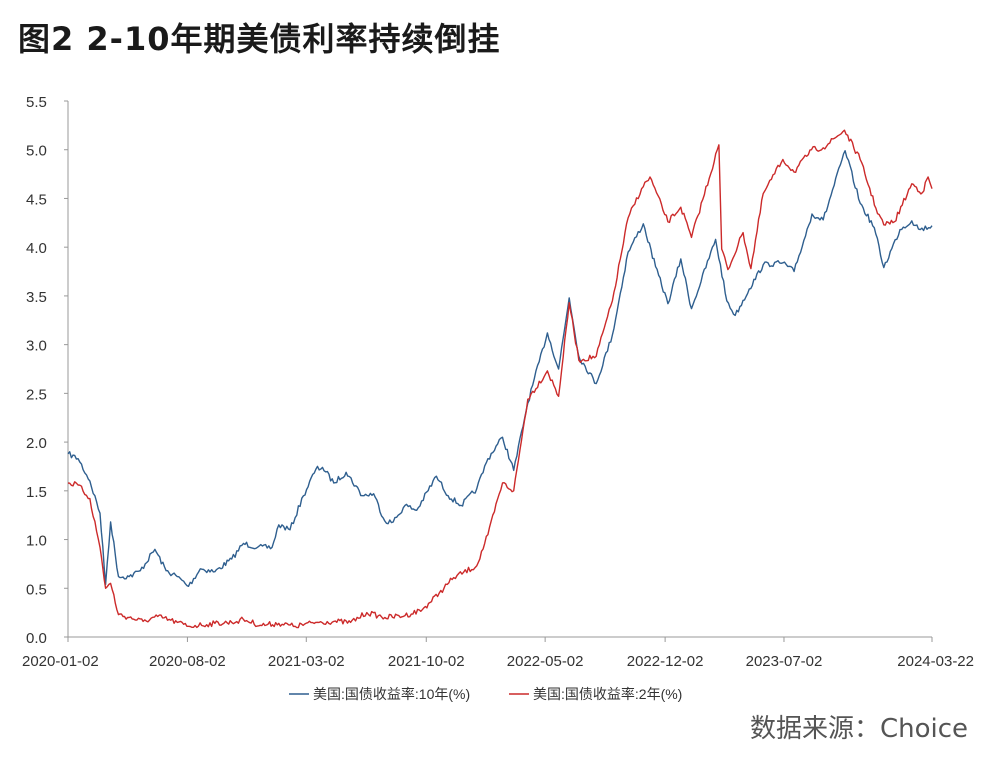 This screenshot has width=1000, height=761. Describe the element at coordinates (36, 297) in the screenshot. I see `y-tick-label: 3.5` at that location.